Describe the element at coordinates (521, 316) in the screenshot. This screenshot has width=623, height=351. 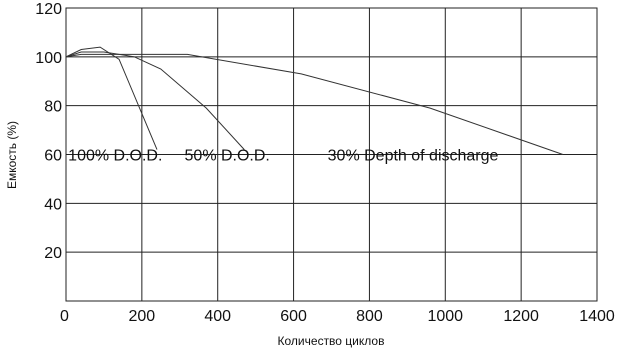
I see `x-tick-label: 1200` at that location.